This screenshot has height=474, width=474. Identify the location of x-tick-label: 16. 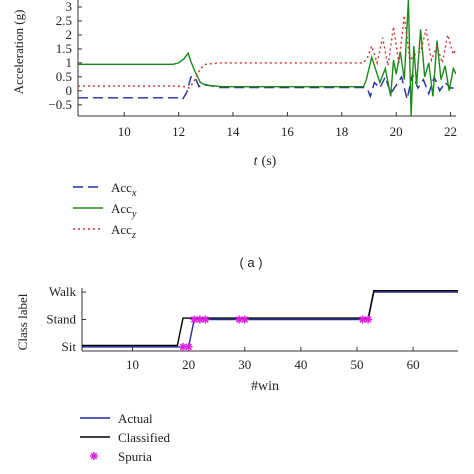
(288, 131).